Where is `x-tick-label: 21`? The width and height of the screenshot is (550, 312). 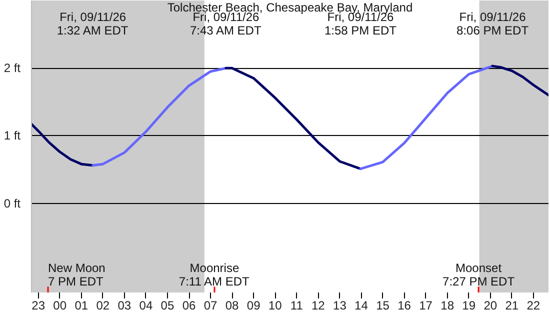 x-tick-label: 21 is located at coordinates (512, 305).